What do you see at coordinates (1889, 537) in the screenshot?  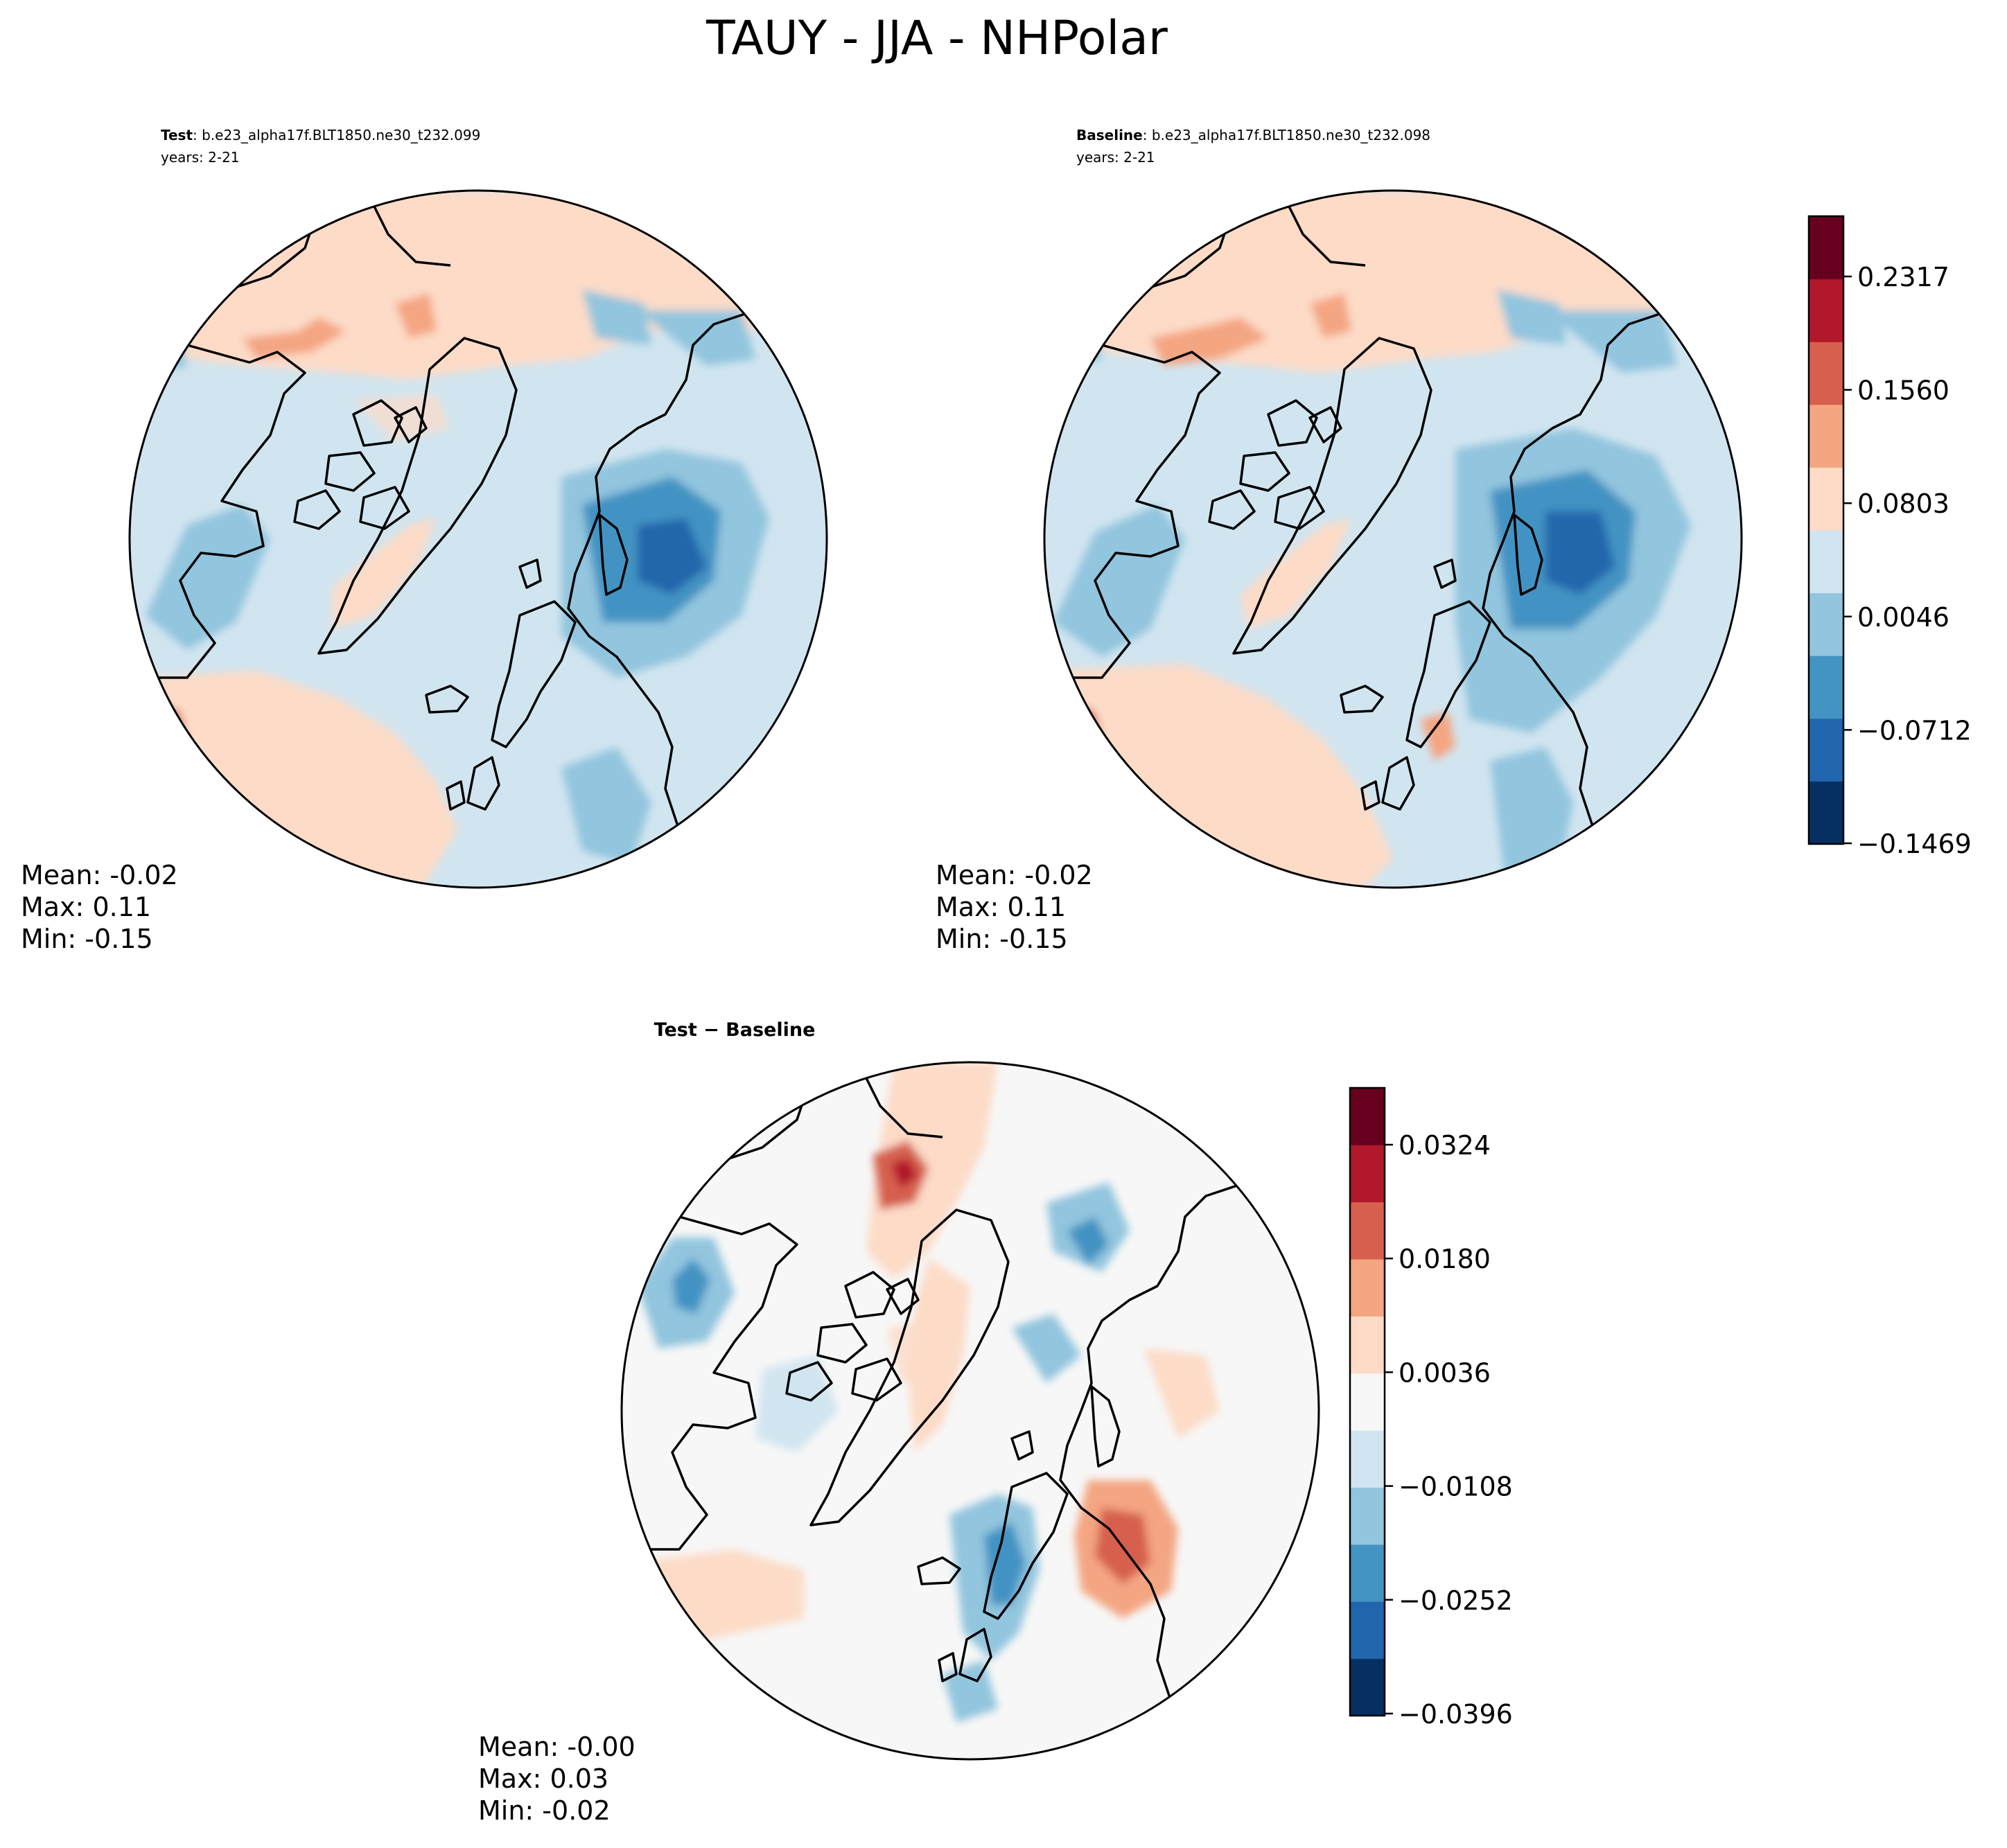 I see `colorbar-test-baseline: 0.2317 0.1560 0.0803 0.0046 −0.0712 −0.1469` at bounding box center [1889, 537].